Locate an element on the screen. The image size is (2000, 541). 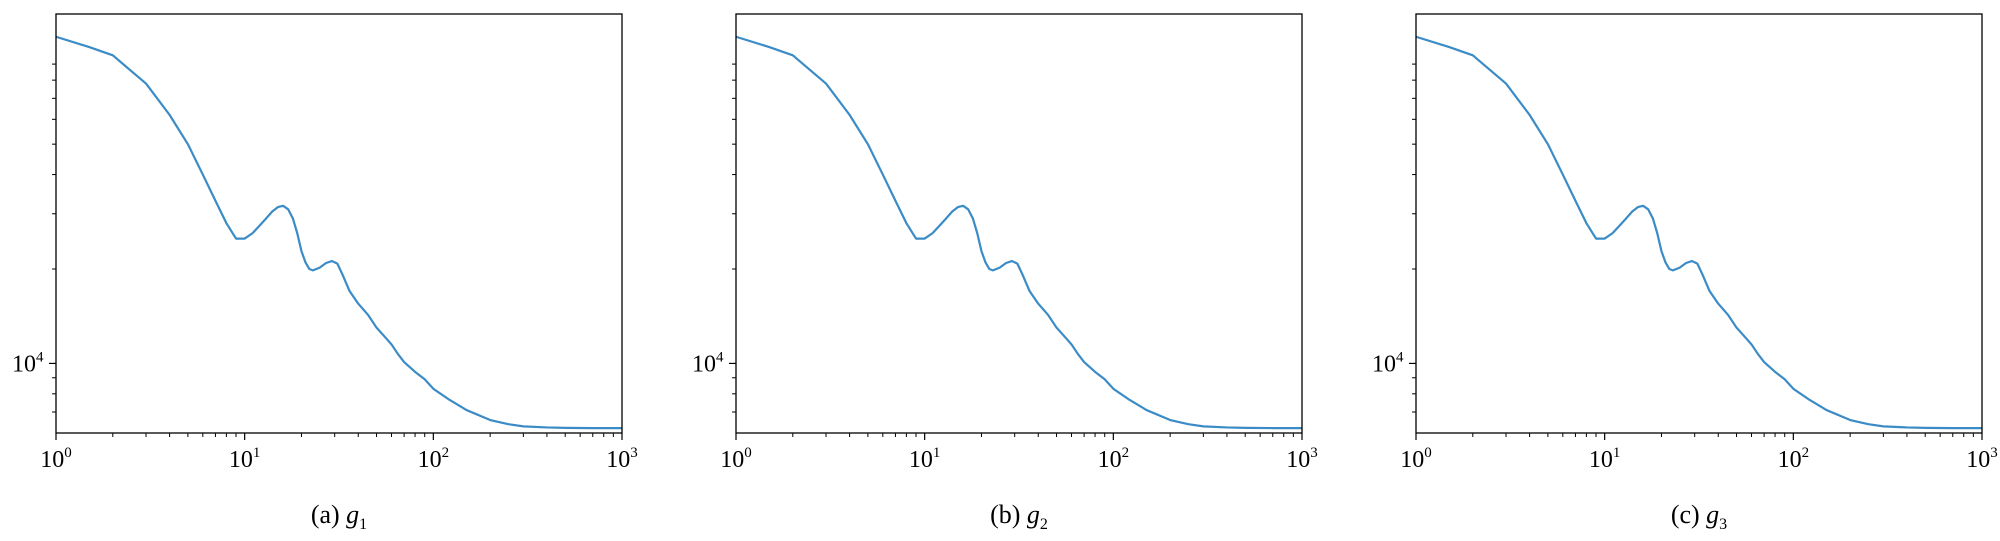
subfigure-caption: (a) g1 is located at coordinates (339, 516).